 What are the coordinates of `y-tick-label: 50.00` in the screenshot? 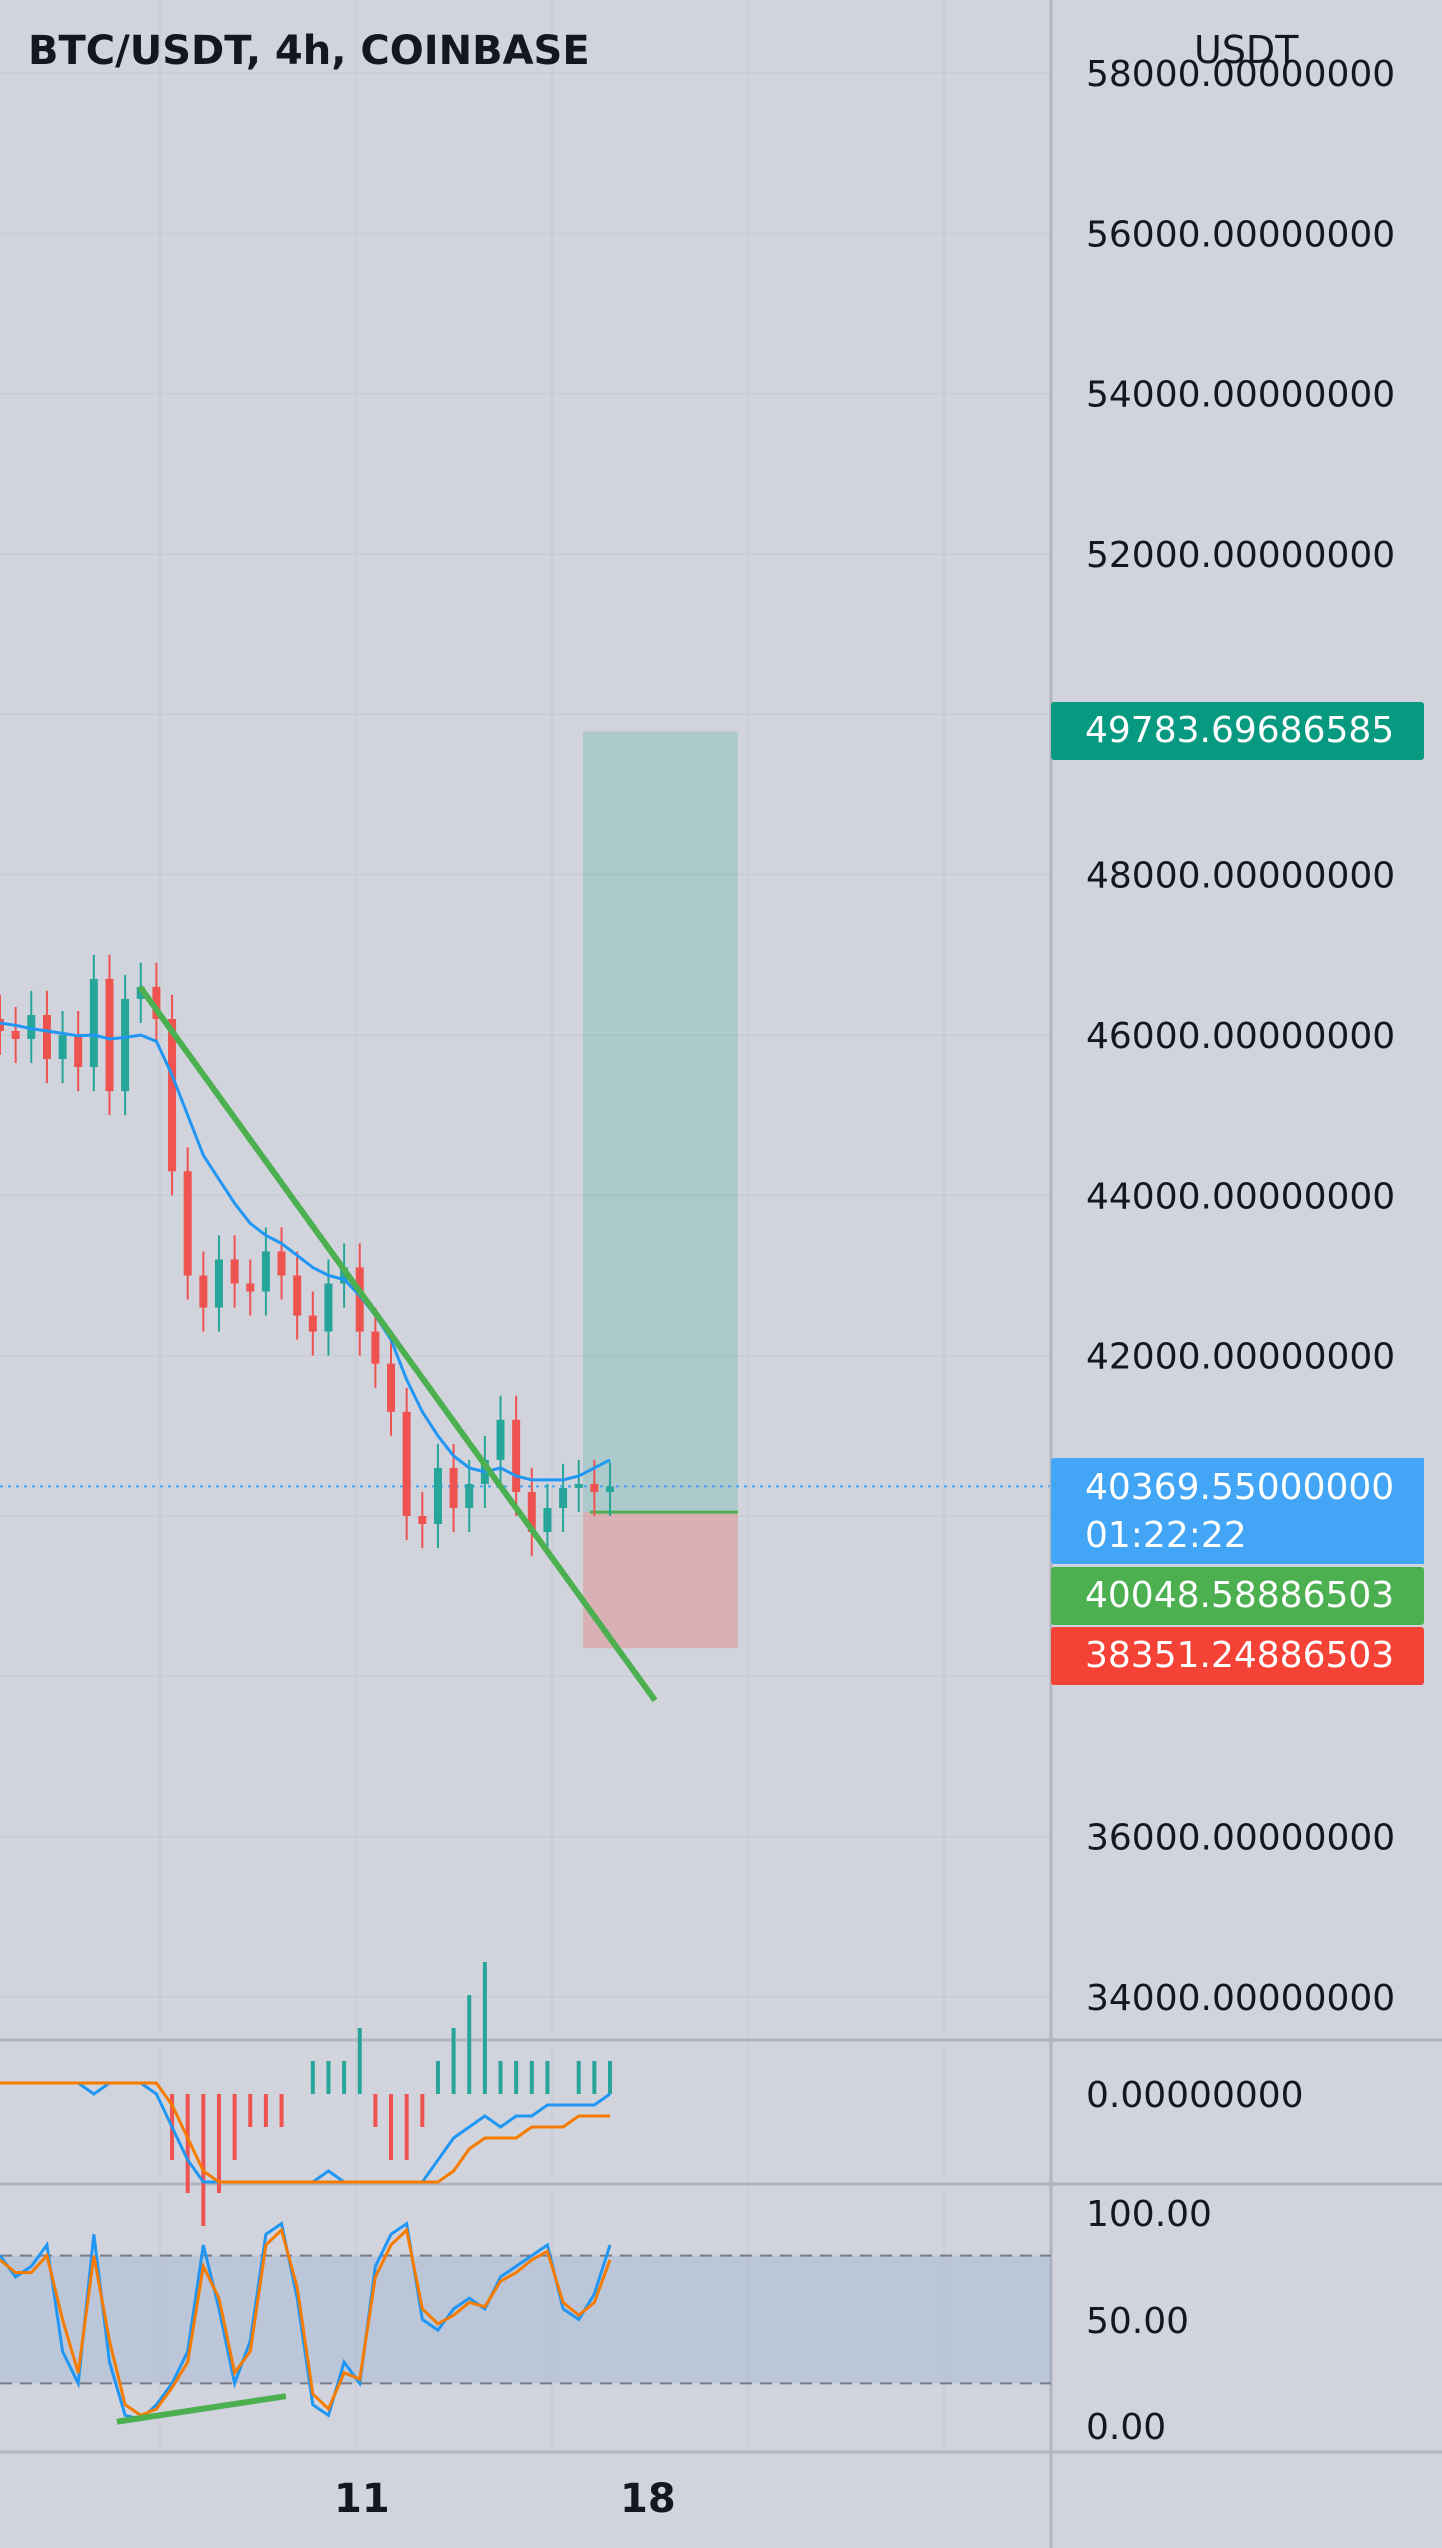 It's located at (1137, 2321).